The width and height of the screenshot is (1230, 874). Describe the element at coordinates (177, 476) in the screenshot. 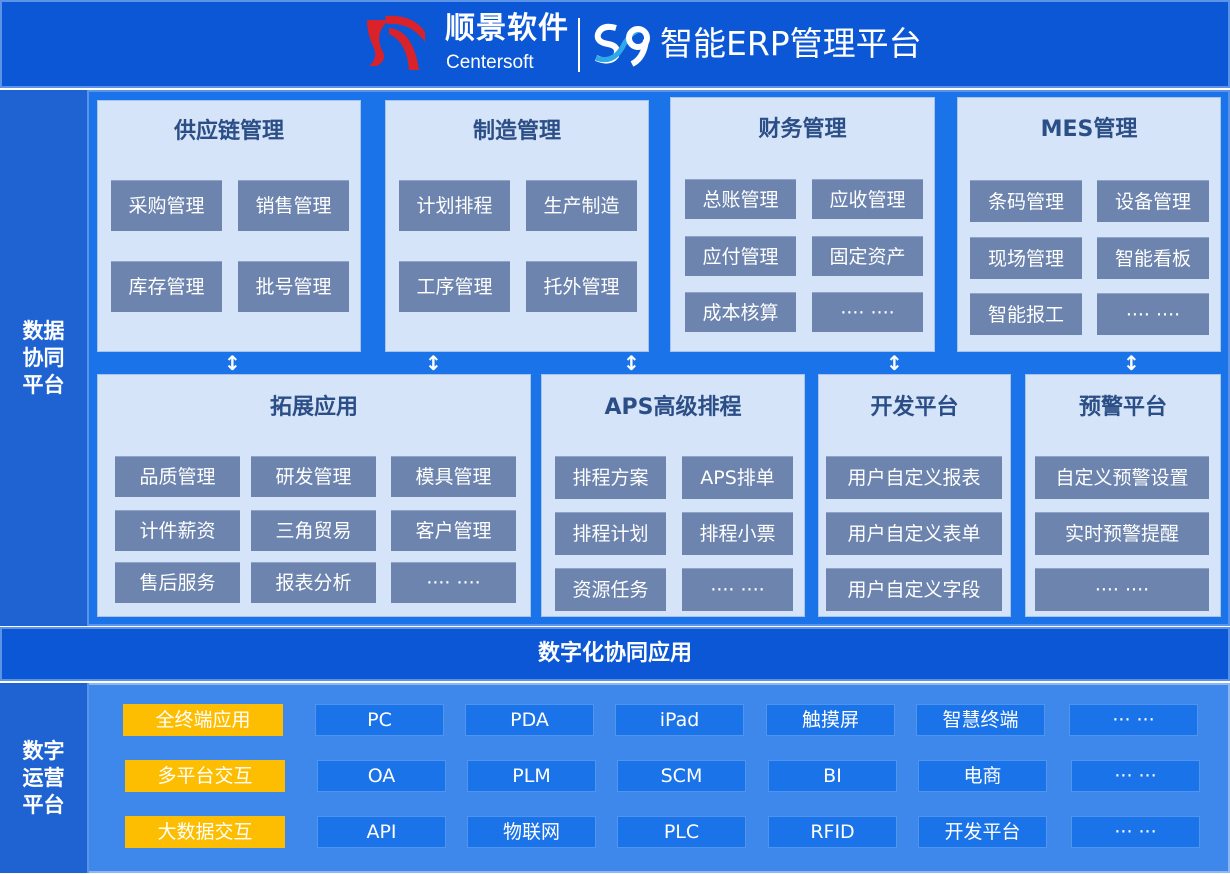

I see `module-item: 品质管理` at that location.